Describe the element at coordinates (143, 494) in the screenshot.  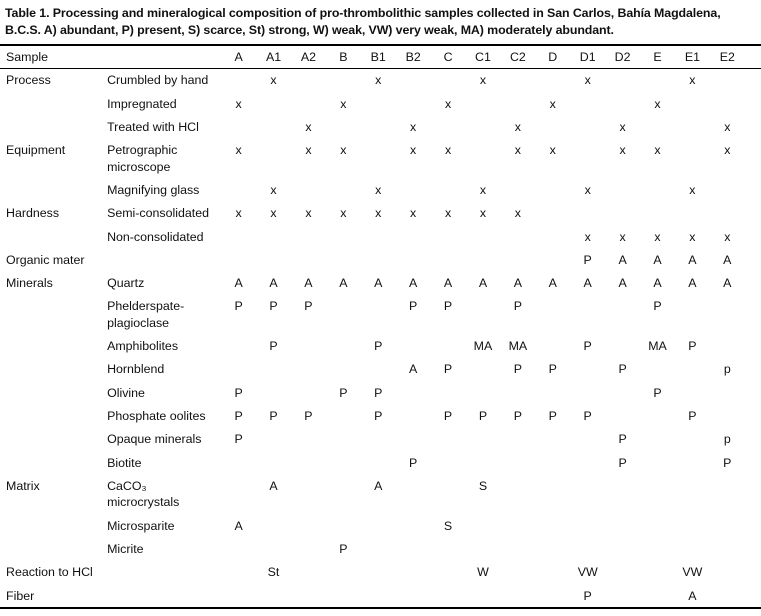
I see `row-label-cell: CaCO₃ microcrystals` at that location.